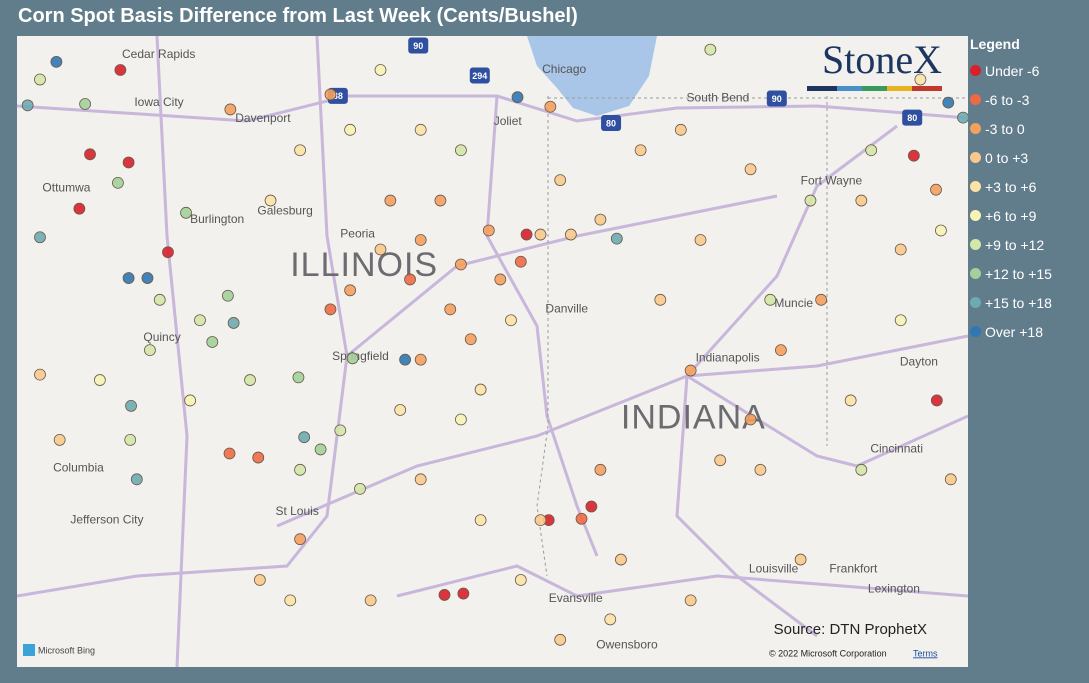 The width and height of the screenshot is (1089, 683). I want to click on city-label: Chicago, so click(564, 69).